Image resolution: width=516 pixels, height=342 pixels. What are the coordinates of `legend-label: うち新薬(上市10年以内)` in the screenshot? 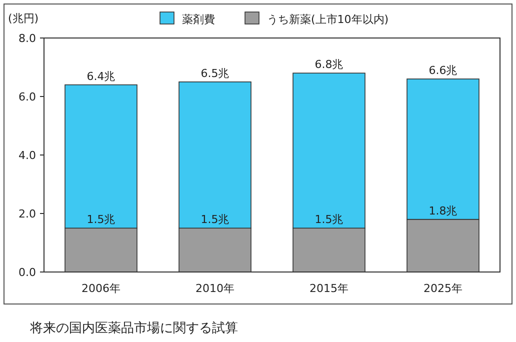 It's located at (328, 19).